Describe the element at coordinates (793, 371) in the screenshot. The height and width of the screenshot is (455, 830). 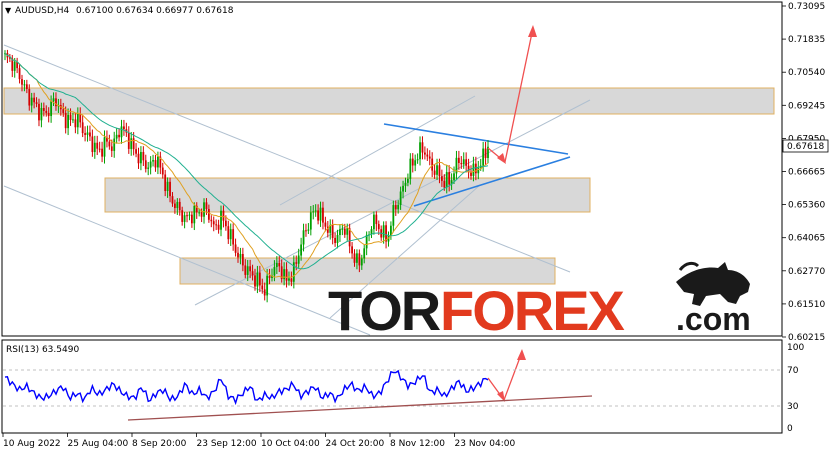
I see `rsi-tick-70: 70` at that location.